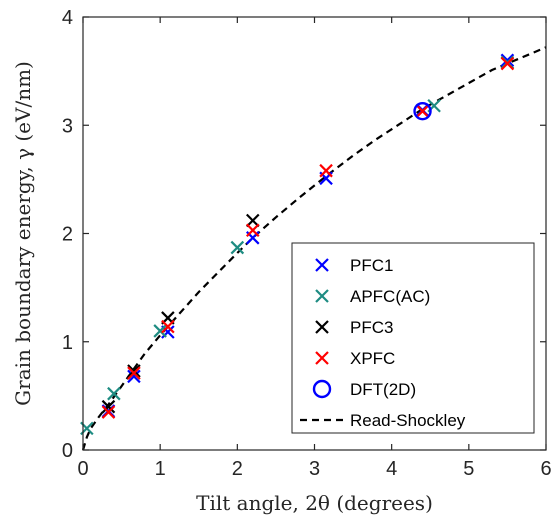  I want to click on x-tick-label: 6, so click(545, 469).